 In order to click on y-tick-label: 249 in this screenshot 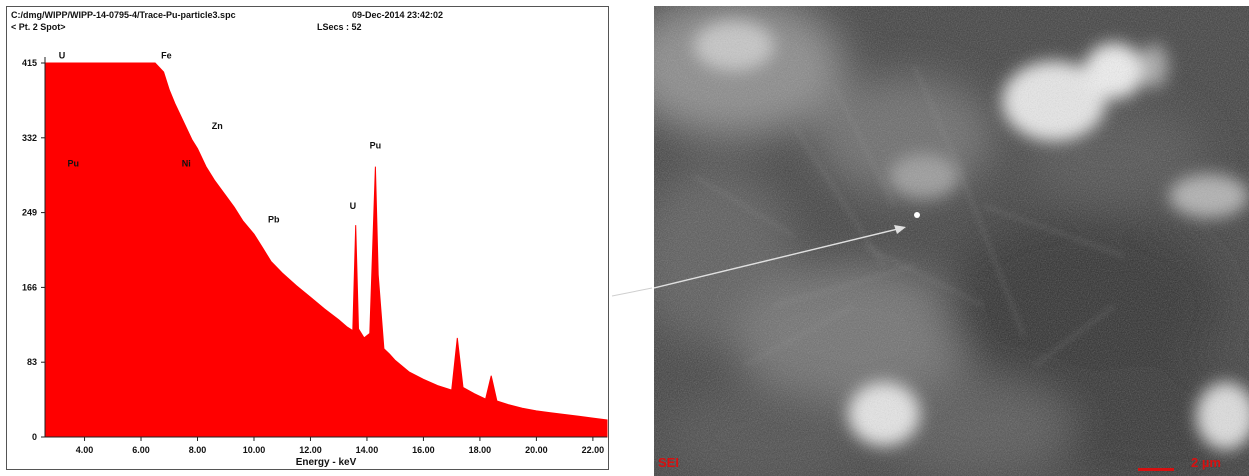, I will do `click(29, 213)`.